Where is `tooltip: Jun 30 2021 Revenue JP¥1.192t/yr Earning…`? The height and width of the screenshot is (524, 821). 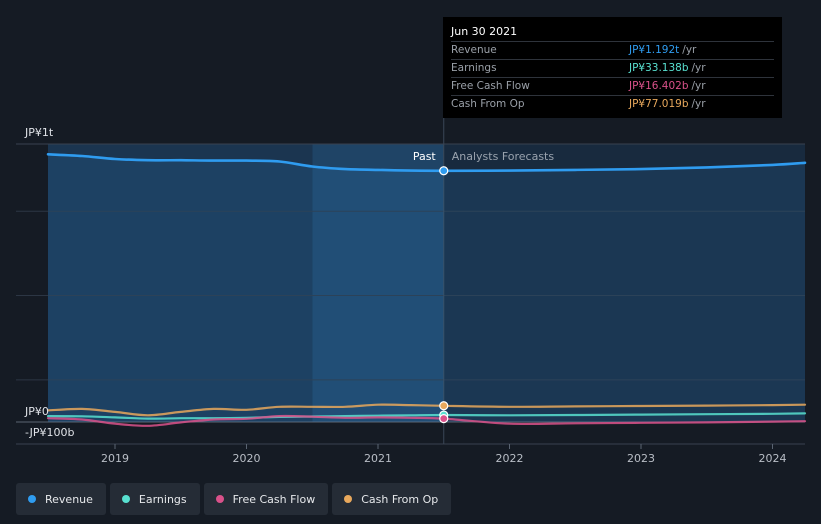
tooltip: Jun 30 2021 Revenue JP¥1.192t/yr Earning… is located at coordinates (612, 67).